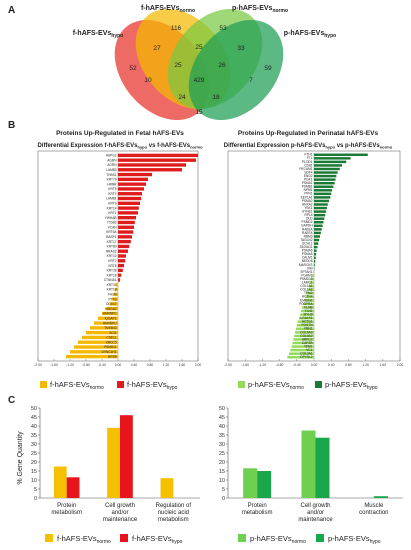 The image size is (411, 550). I want to click on y-tick-label: 50, so click(34, 409).